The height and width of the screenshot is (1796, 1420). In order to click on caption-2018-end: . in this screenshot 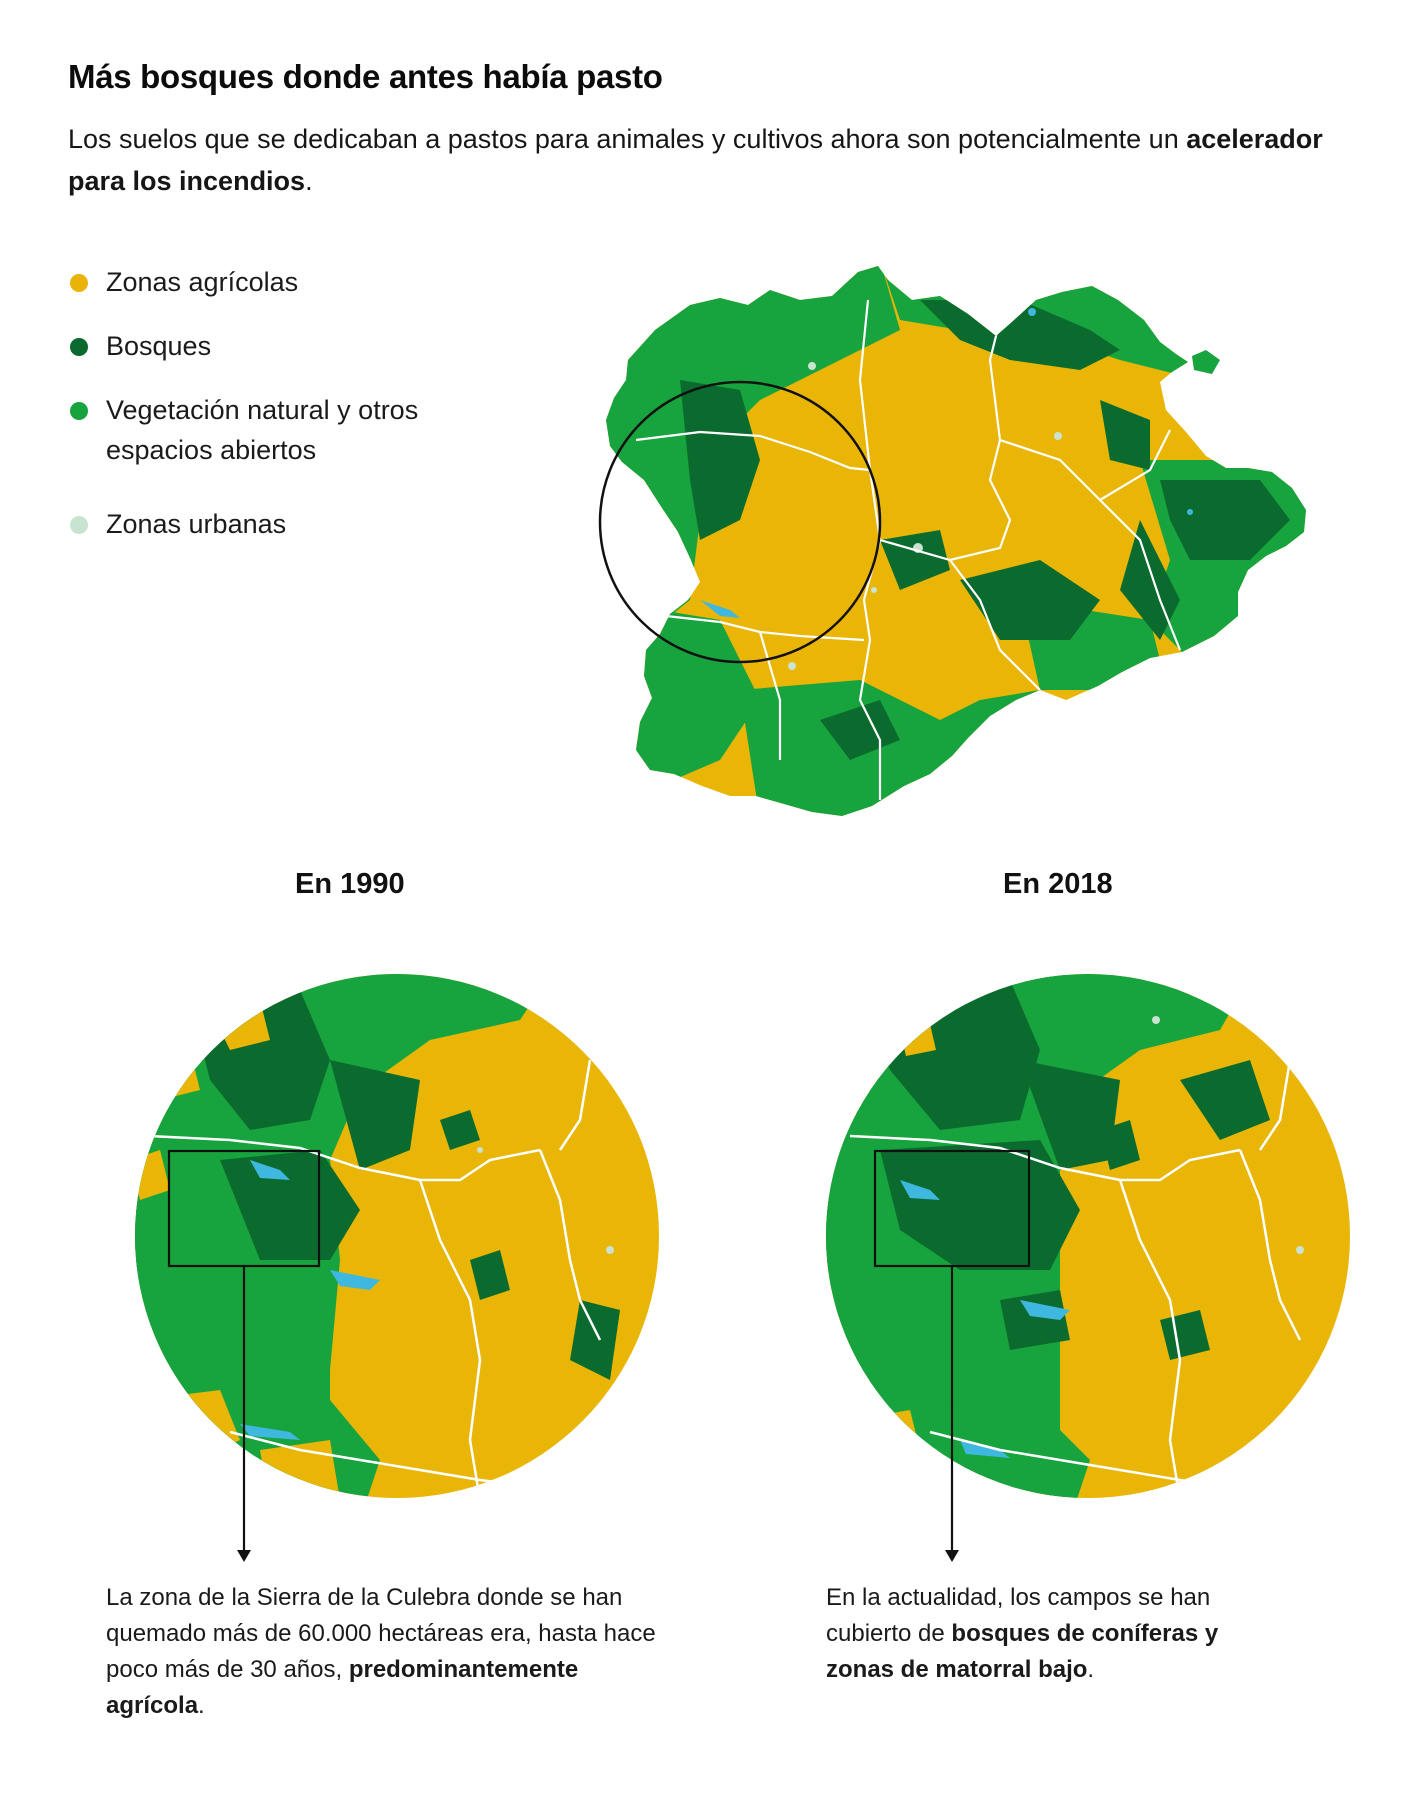, I will do `click(1091, 1669)`.